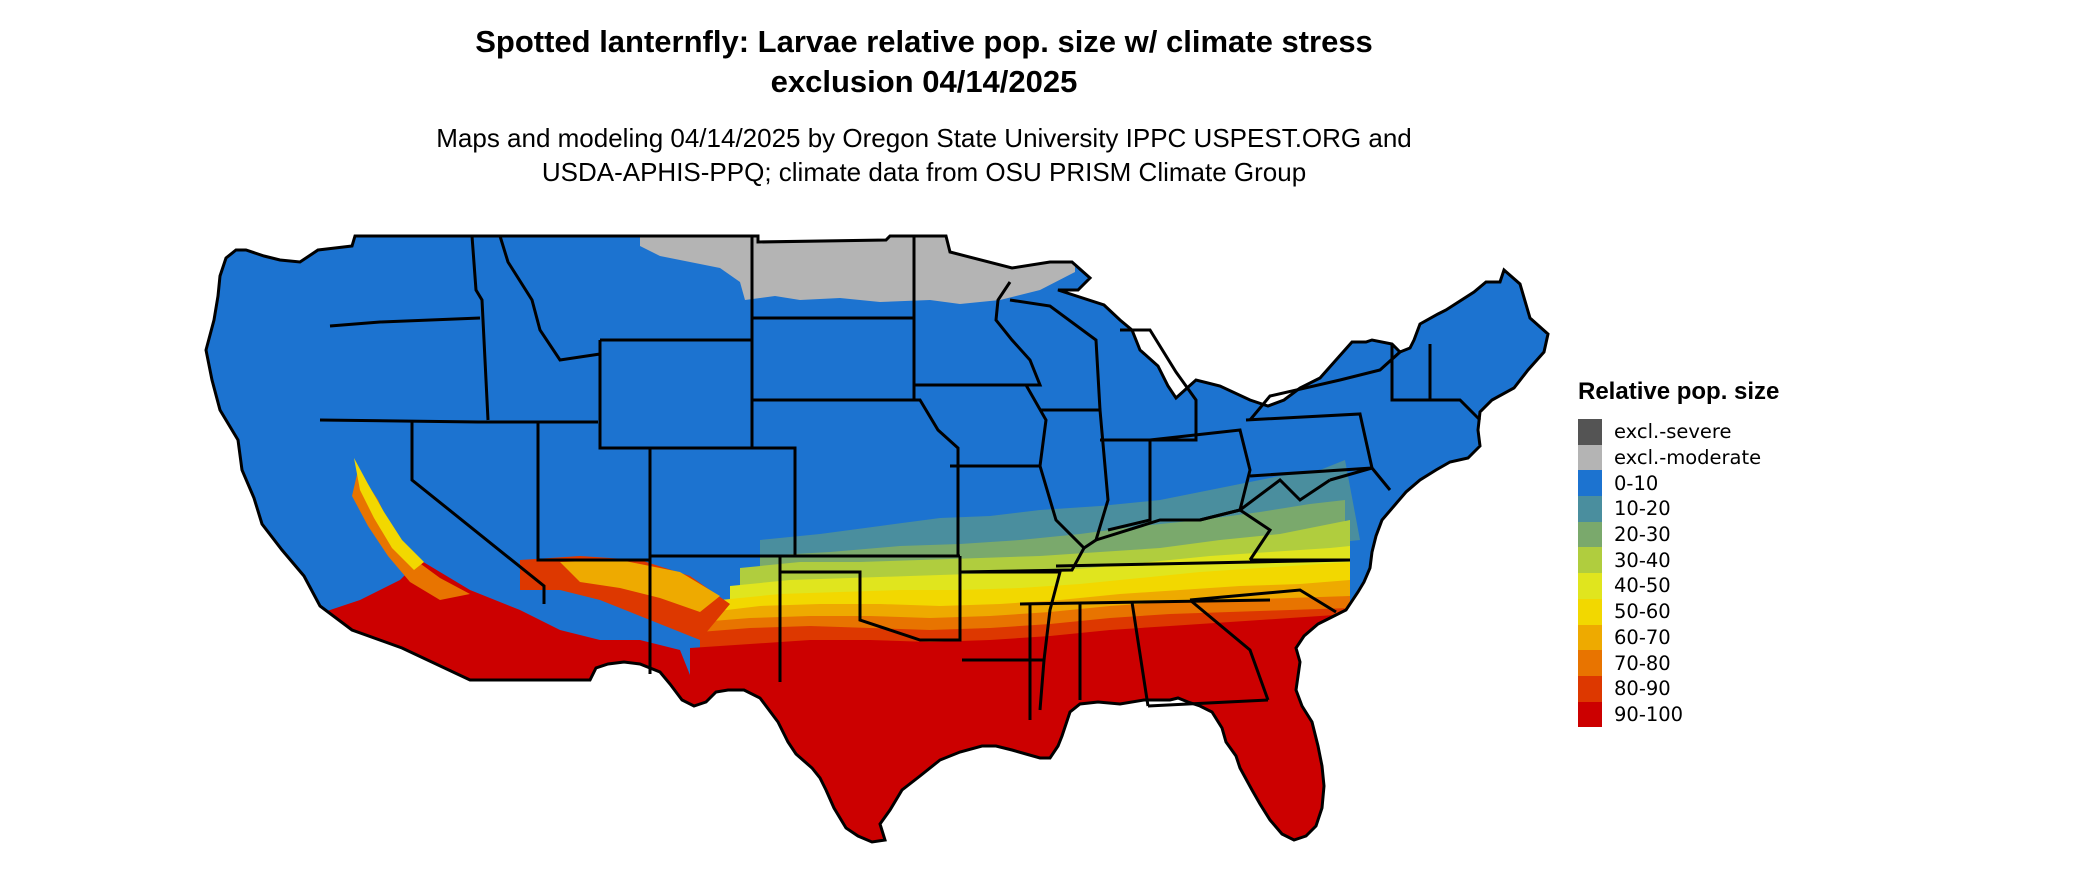  I want to click on nevada-border, so click(478, 512).